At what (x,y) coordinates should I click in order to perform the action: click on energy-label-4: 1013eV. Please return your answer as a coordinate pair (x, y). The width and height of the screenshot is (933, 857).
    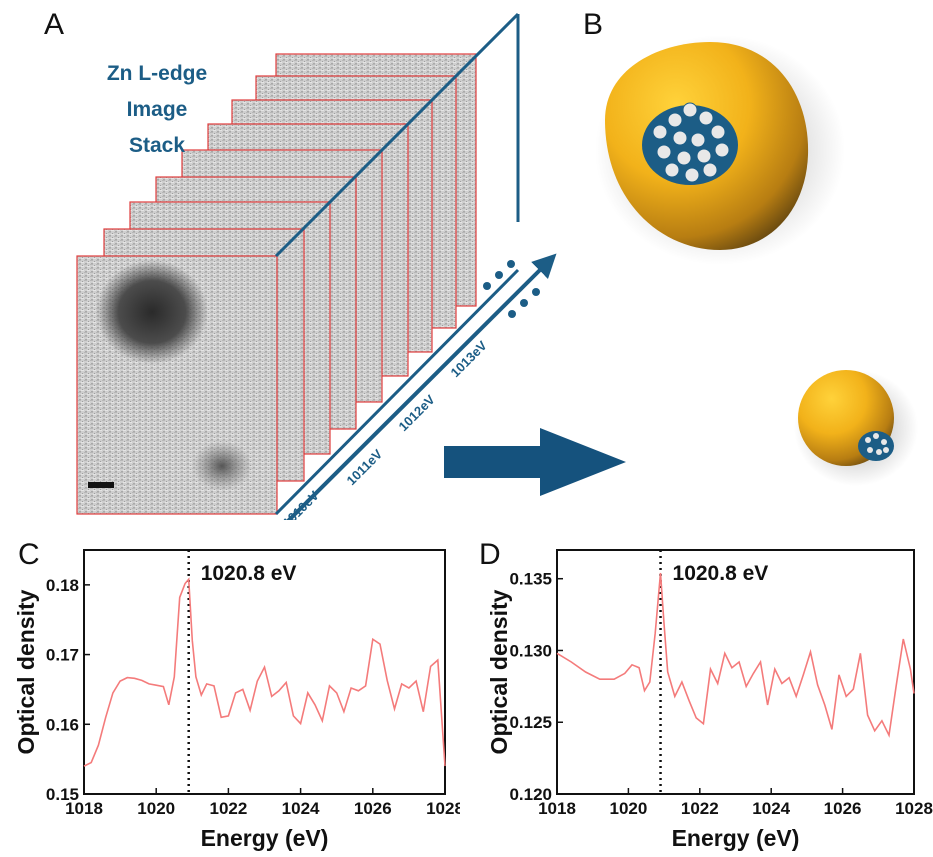
    Looking at the image, I should click on (469, 359).